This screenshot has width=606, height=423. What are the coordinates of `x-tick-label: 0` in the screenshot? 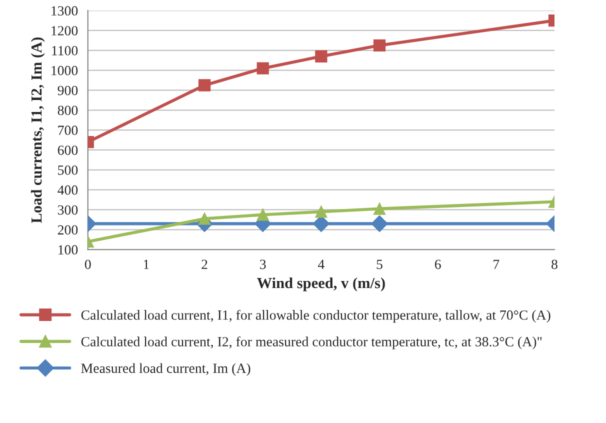 It's located at (87, 265).